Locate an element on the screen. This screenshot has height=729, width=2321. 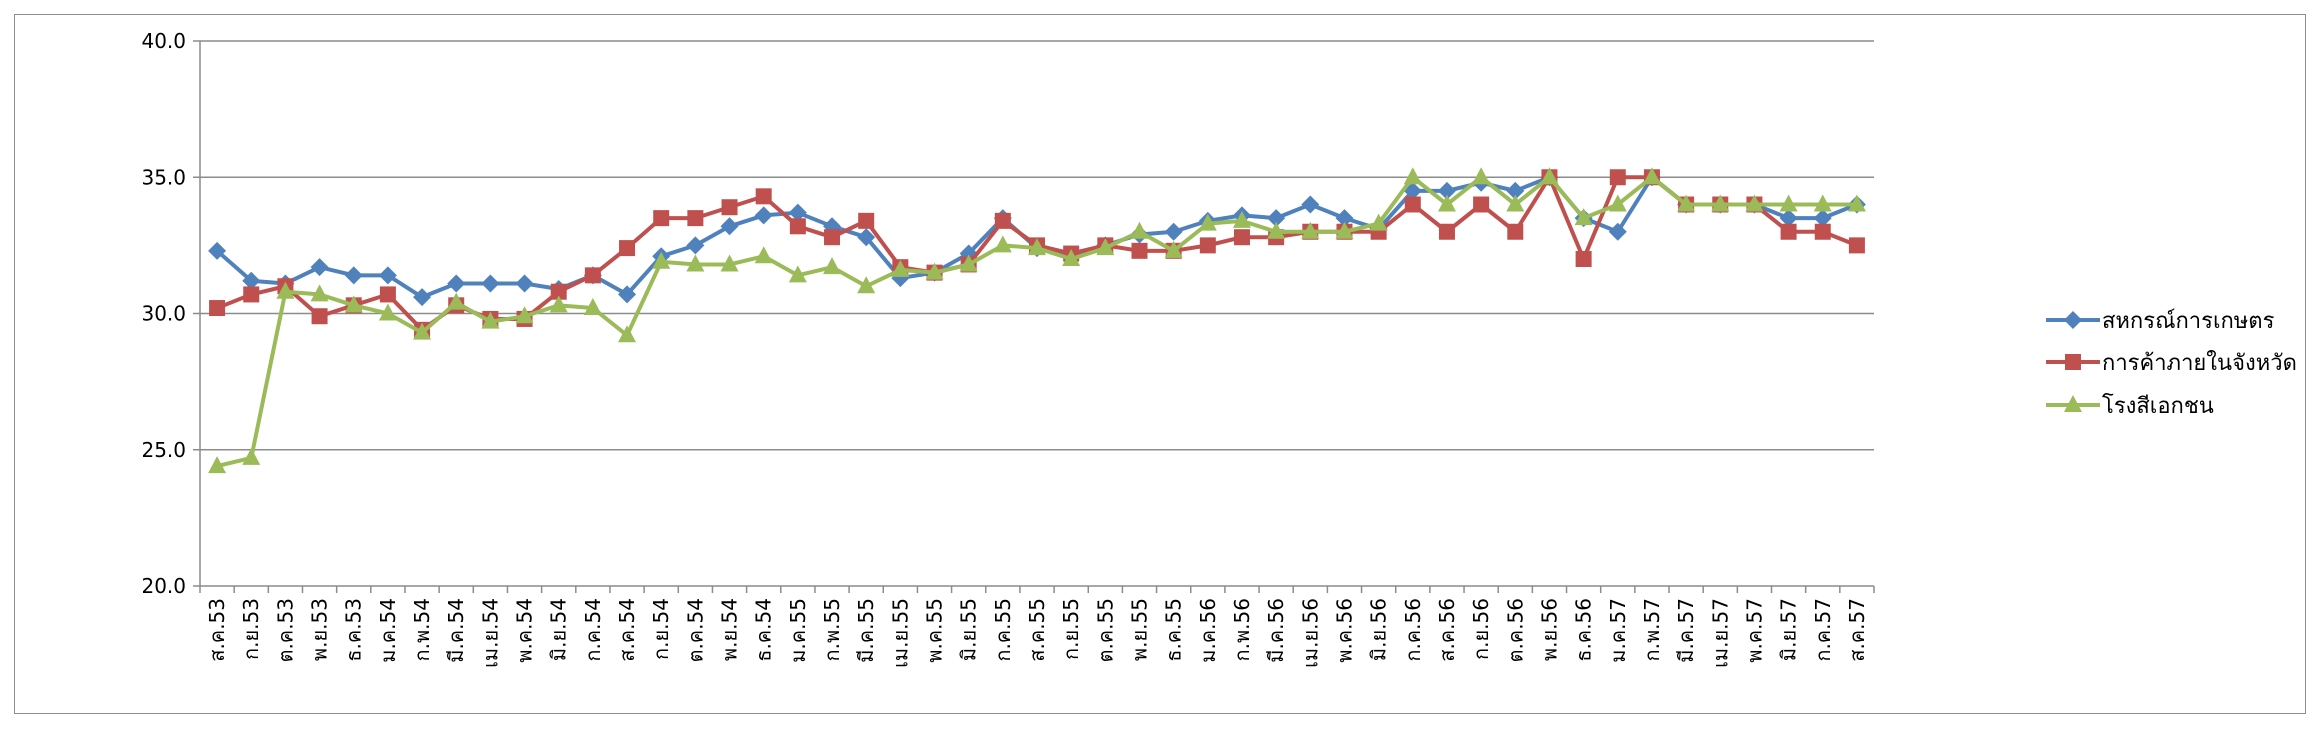
x-tick-label: ม.ค.57 is located at coordinates (1618, 630).